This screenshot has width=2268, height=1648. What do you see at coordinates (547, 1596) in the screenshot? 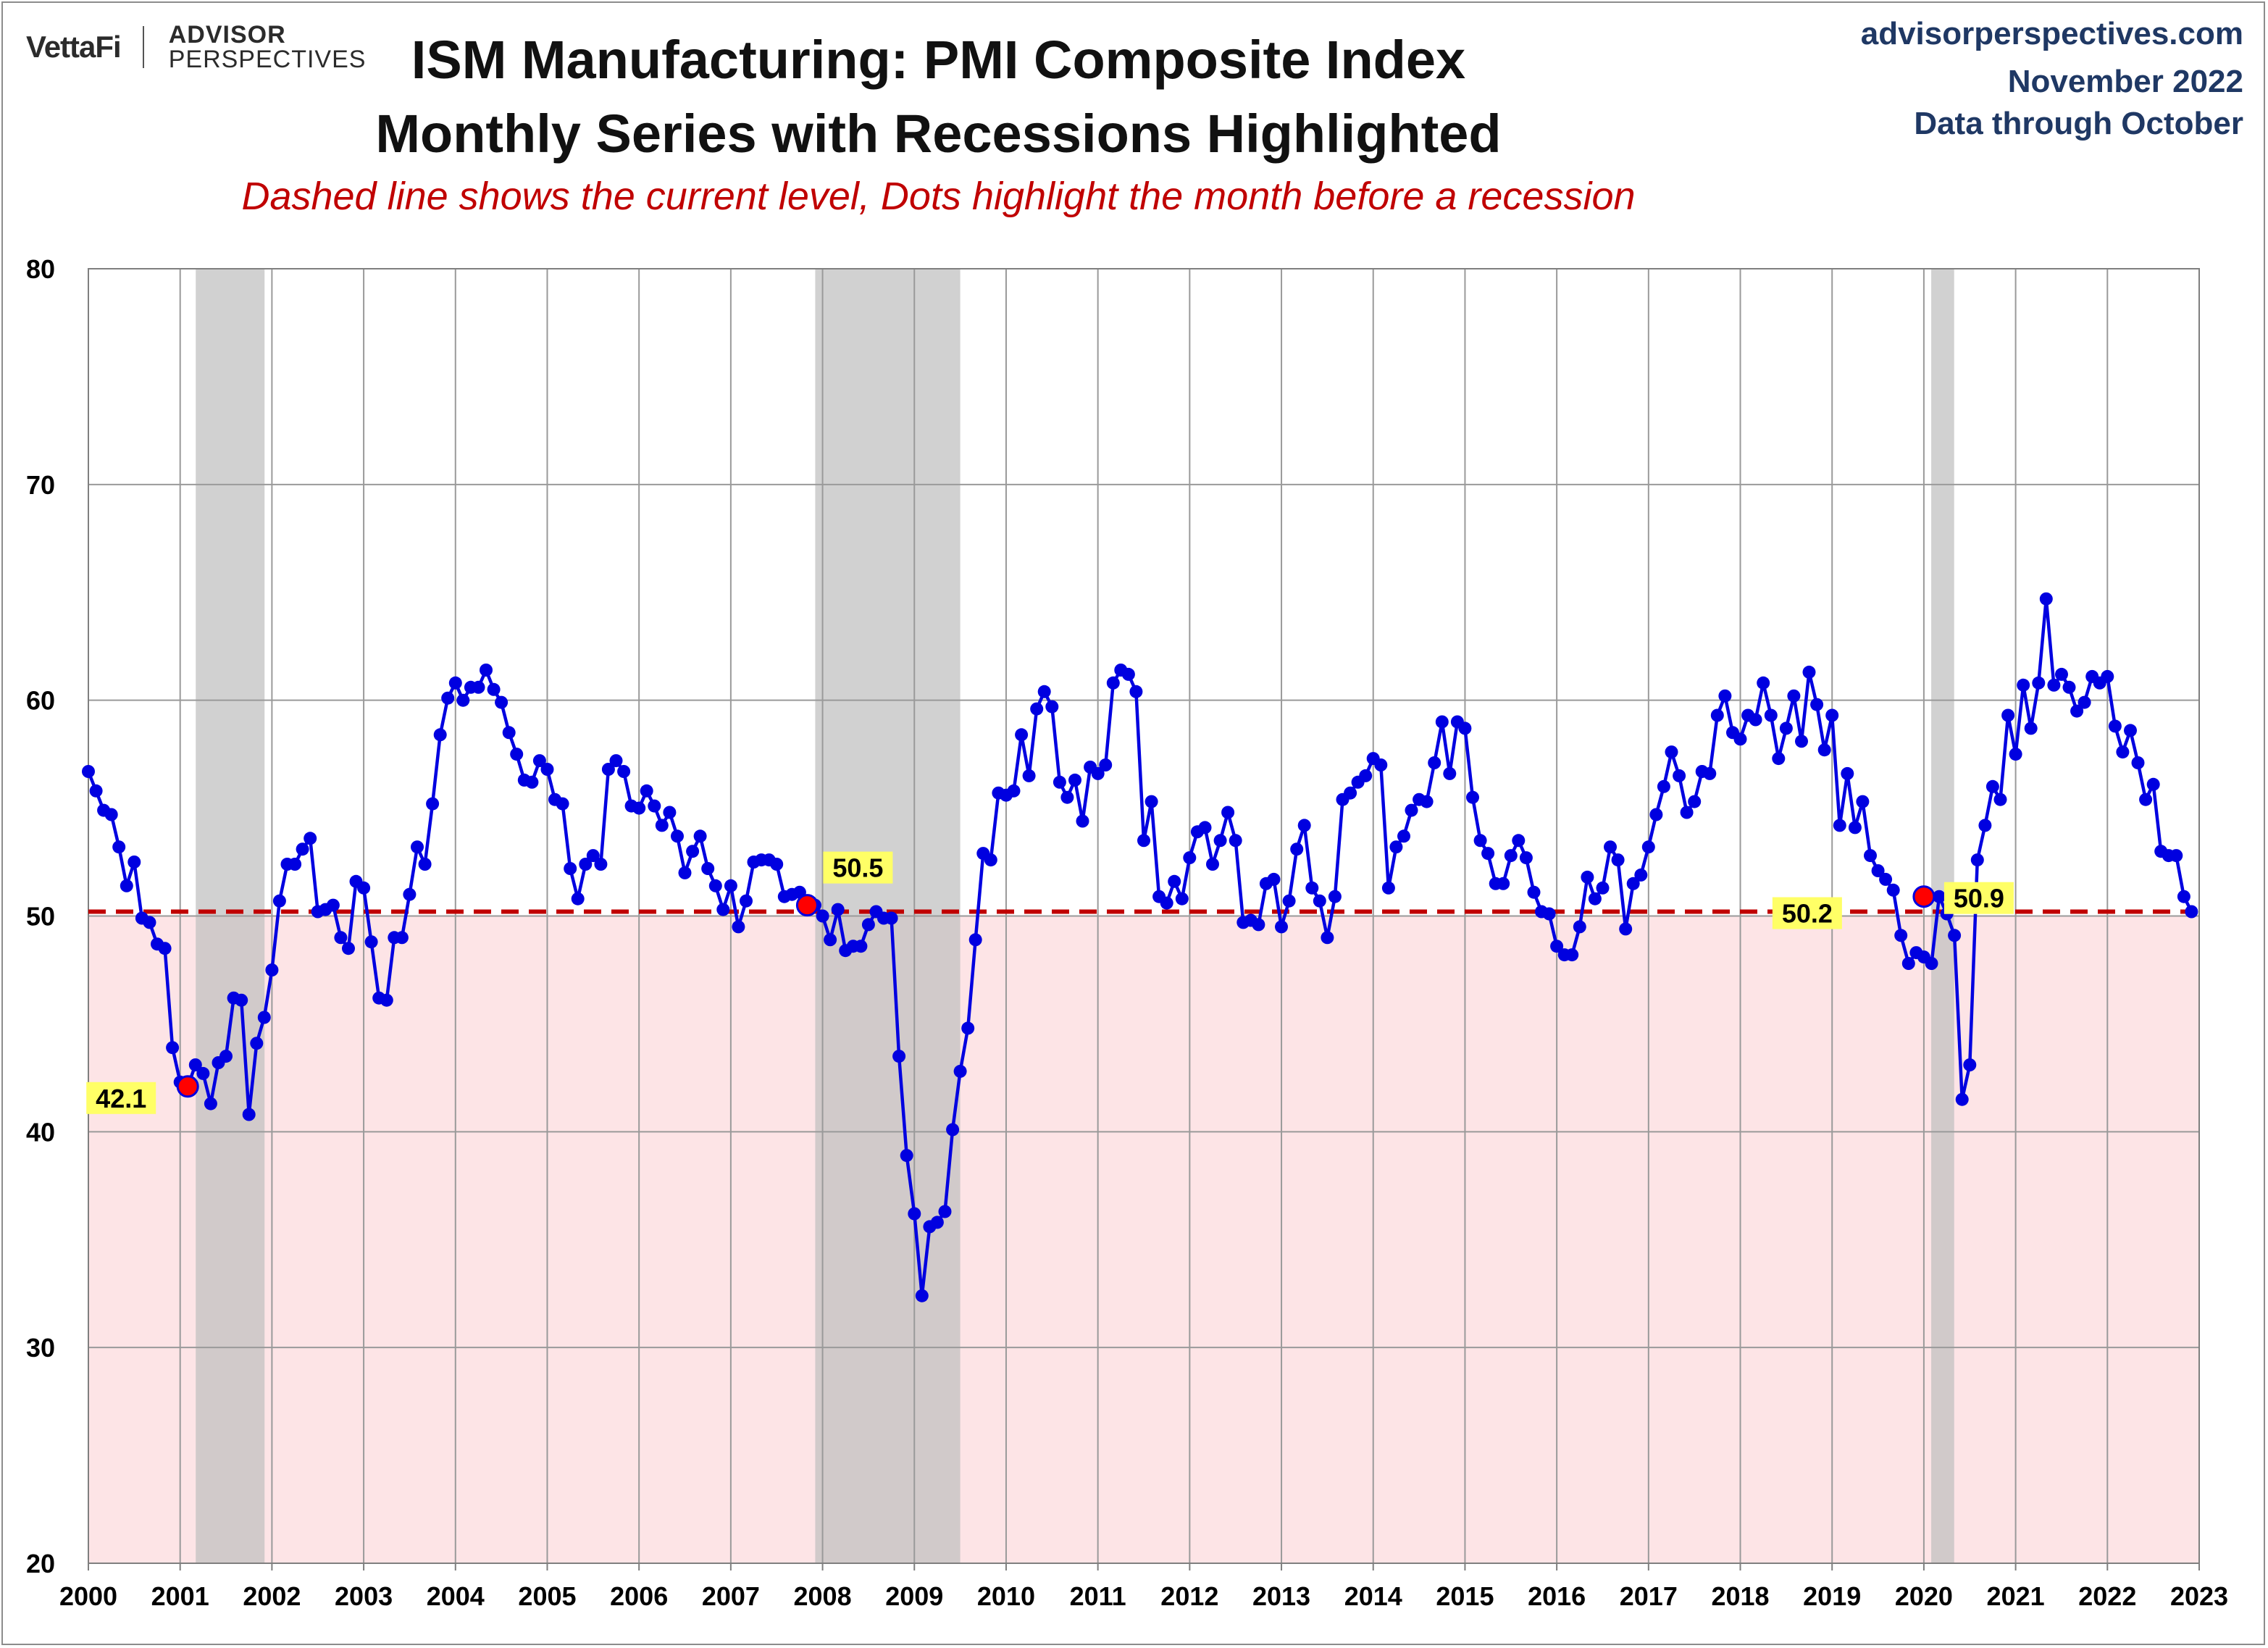
I see `x-tick-label-2005: 2005` at bounding box center [547, 1596].